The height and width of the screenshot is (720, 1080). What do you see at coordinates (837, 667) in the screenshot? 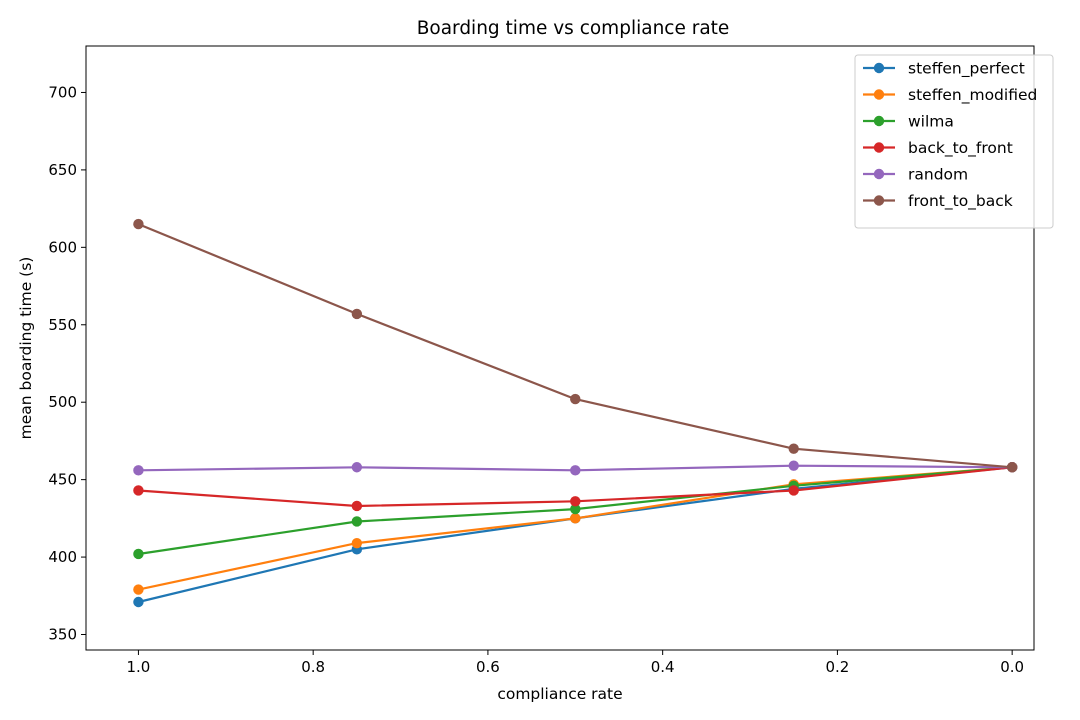
I see `x-tick-label: 0.2` at bounding box center [837, 667].